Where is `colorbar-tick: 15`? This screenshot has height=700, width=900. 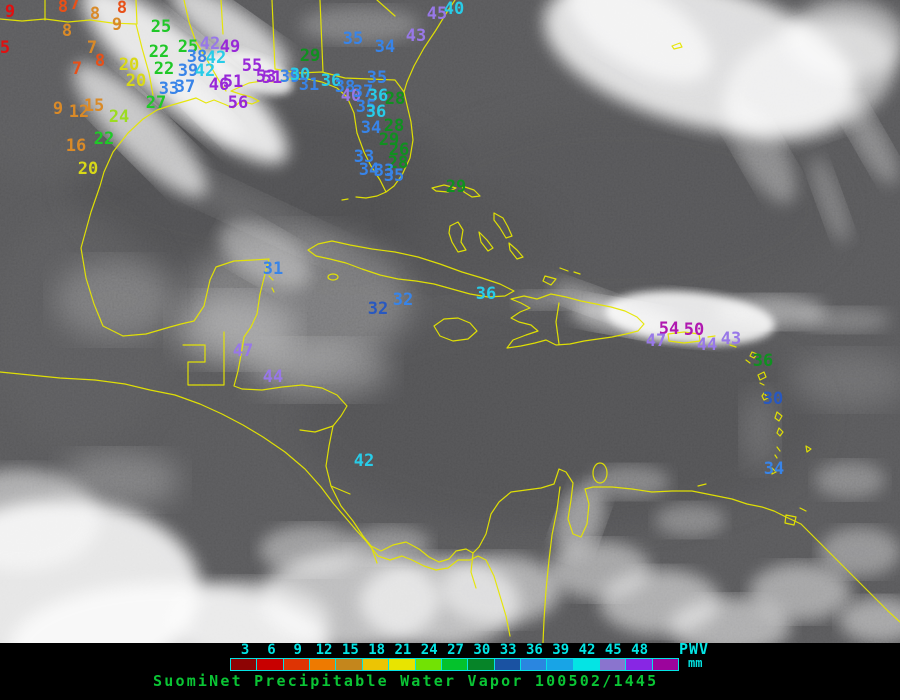 colorbar-tick: 15 is located at coordinates (350, 650).